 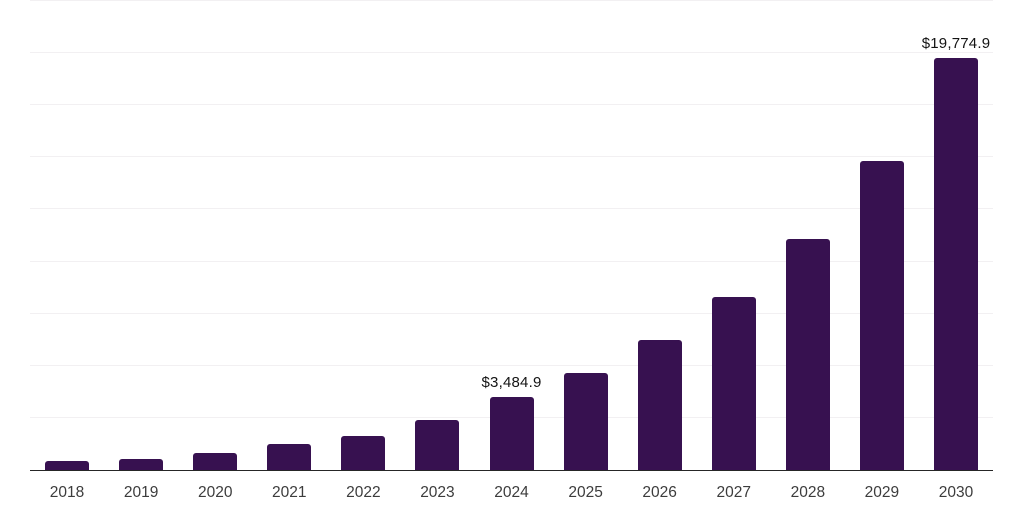 I want to click on x-axis-line, so click(x=511, y=470).